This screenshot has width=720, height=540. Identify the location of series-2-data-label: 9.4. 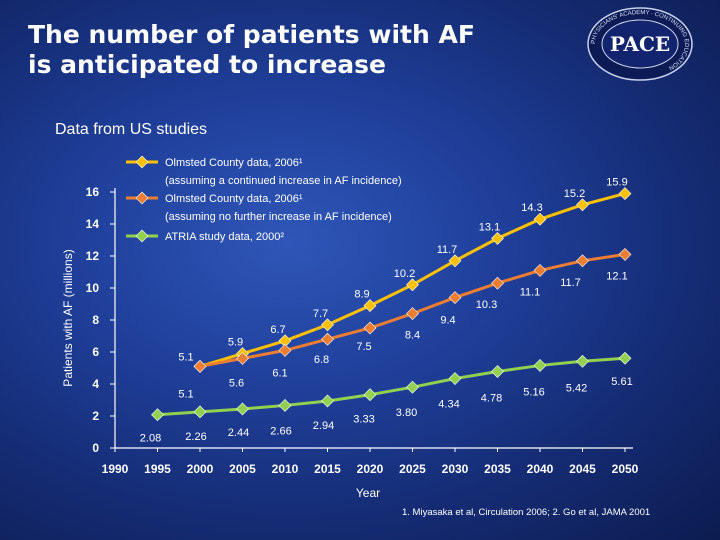
(447, 321).